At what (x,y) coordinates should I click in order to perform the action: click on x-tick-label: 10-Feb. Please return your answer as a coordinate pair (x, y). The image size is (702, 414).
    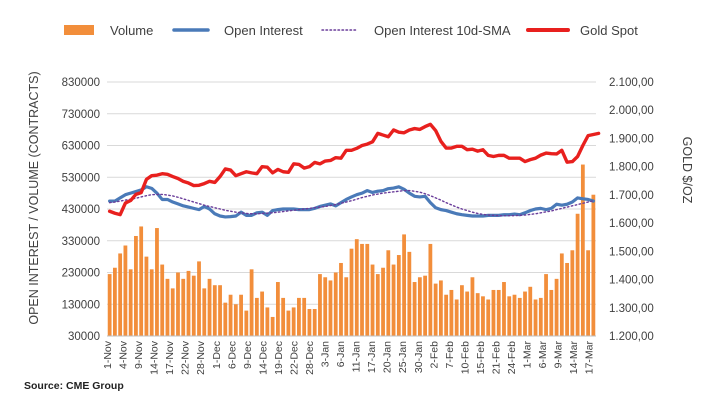
    Looking at the image, I should click on (465, 357).